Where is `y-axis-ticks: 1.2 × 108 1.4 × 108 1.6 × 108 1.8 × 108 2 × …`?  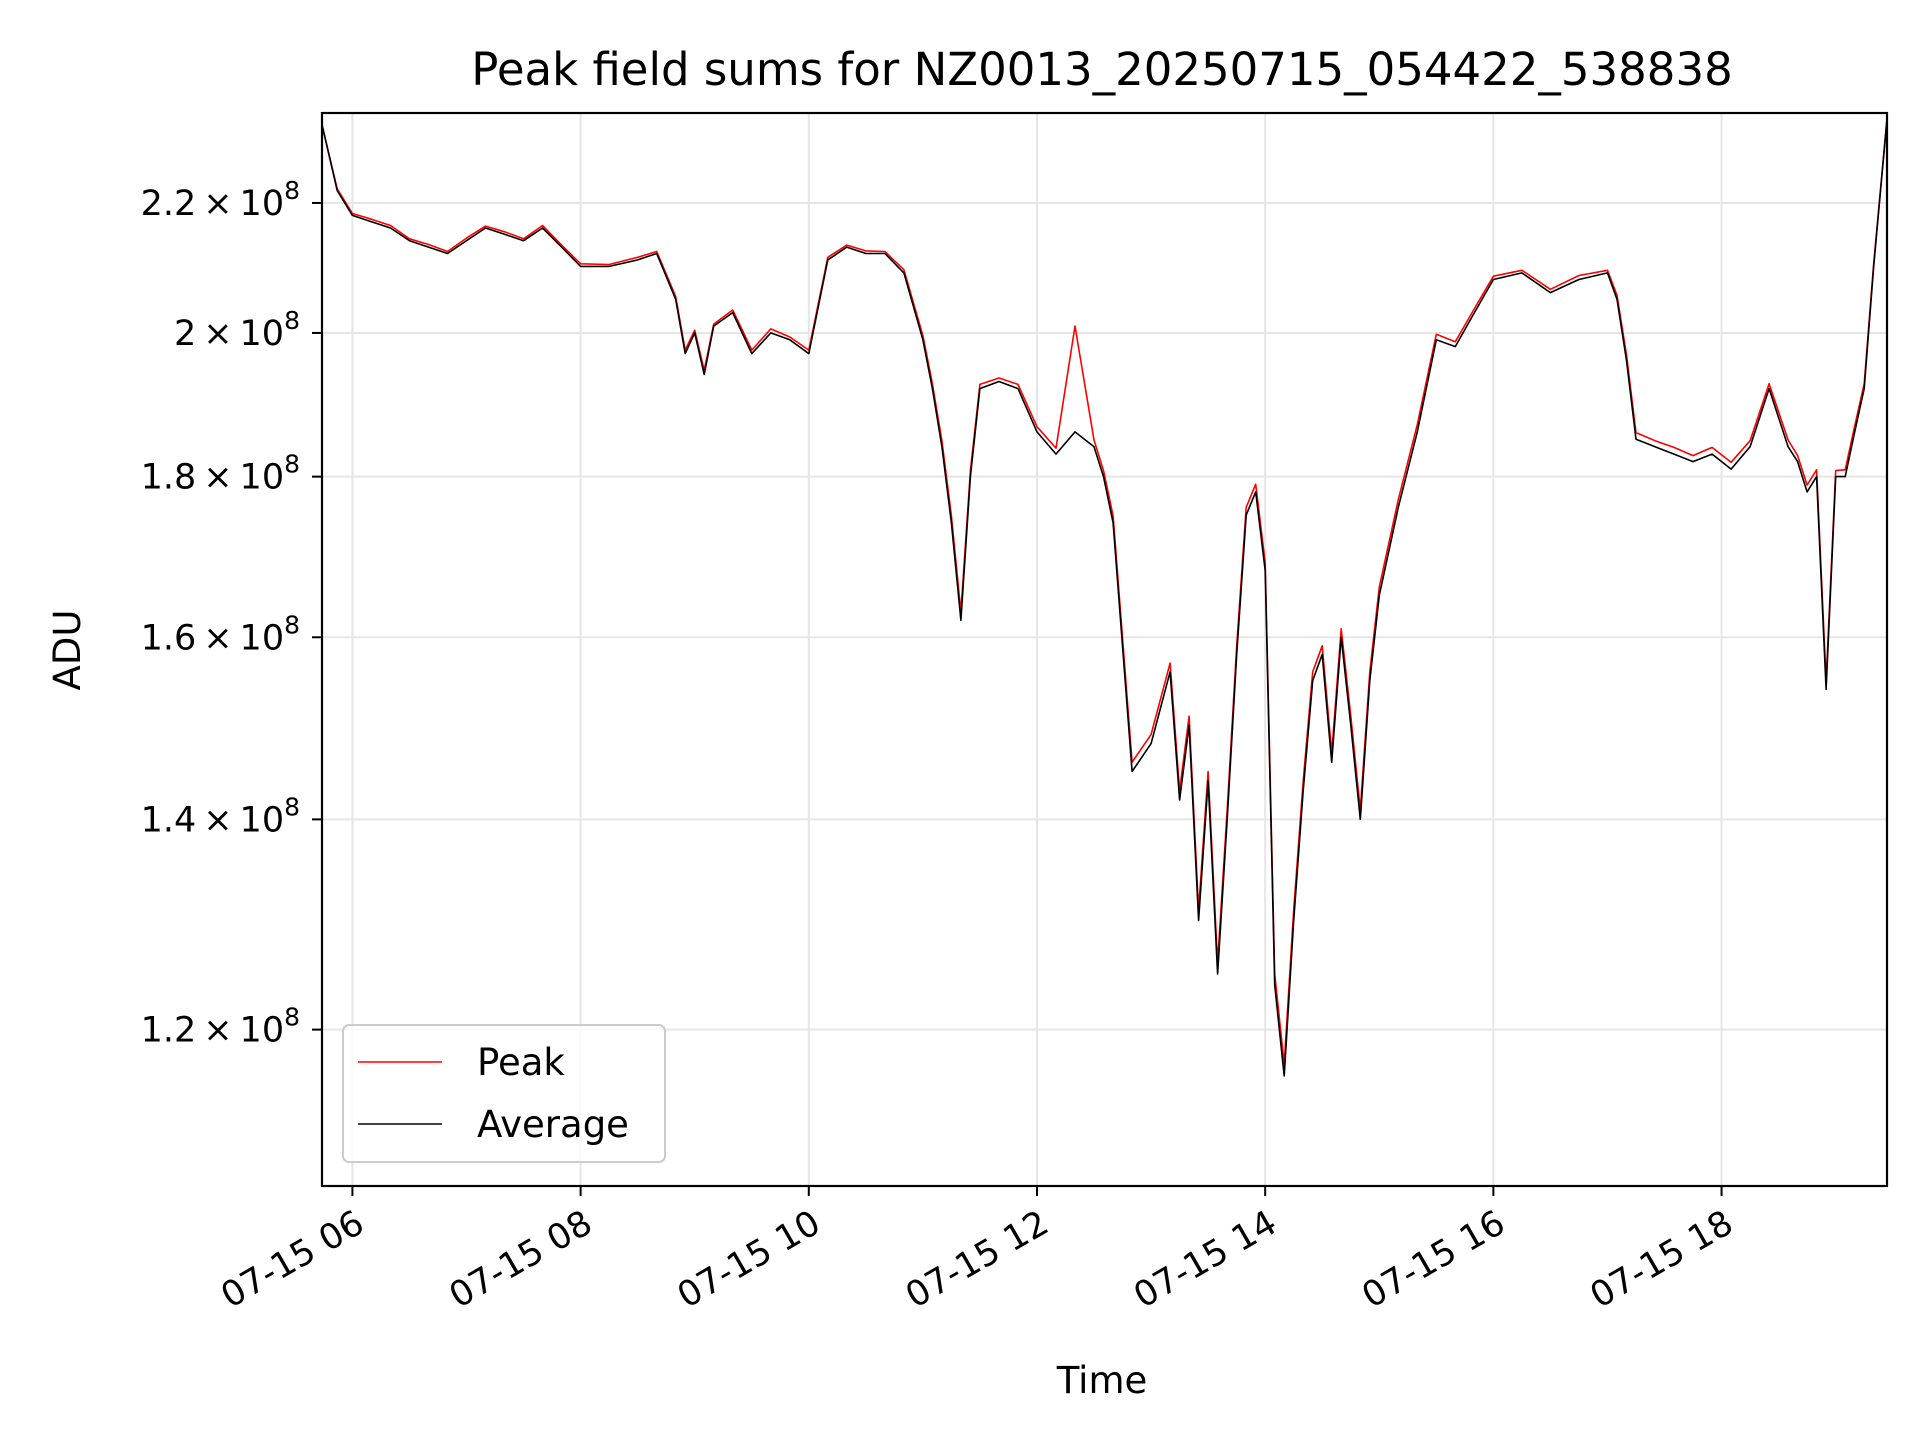 y-axis-ticks: 1.2 × 108 1.4 × 108 1.6 × 108 1.8 × 108 2 × … is located at coordinates (231, 613).